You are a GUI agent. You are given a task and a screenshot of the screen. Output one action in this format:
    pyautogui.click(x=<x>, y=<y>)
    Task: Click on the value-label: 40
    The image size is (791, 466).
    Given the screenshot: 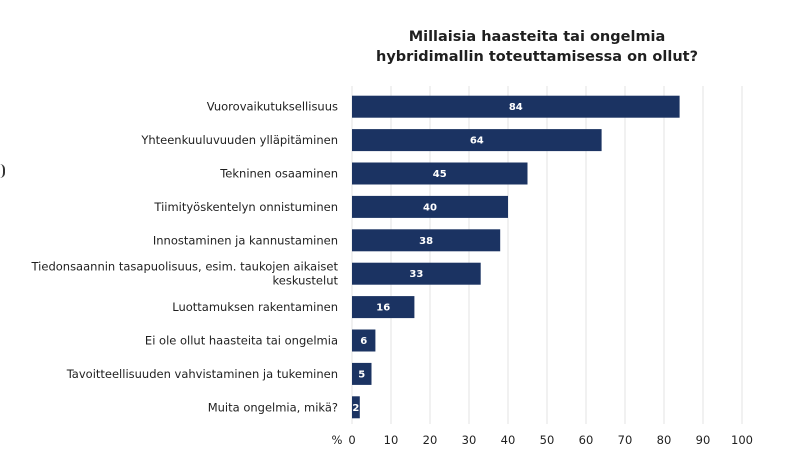 What is the action you would take?
    pyautogui.click(x=430, y=207)
    